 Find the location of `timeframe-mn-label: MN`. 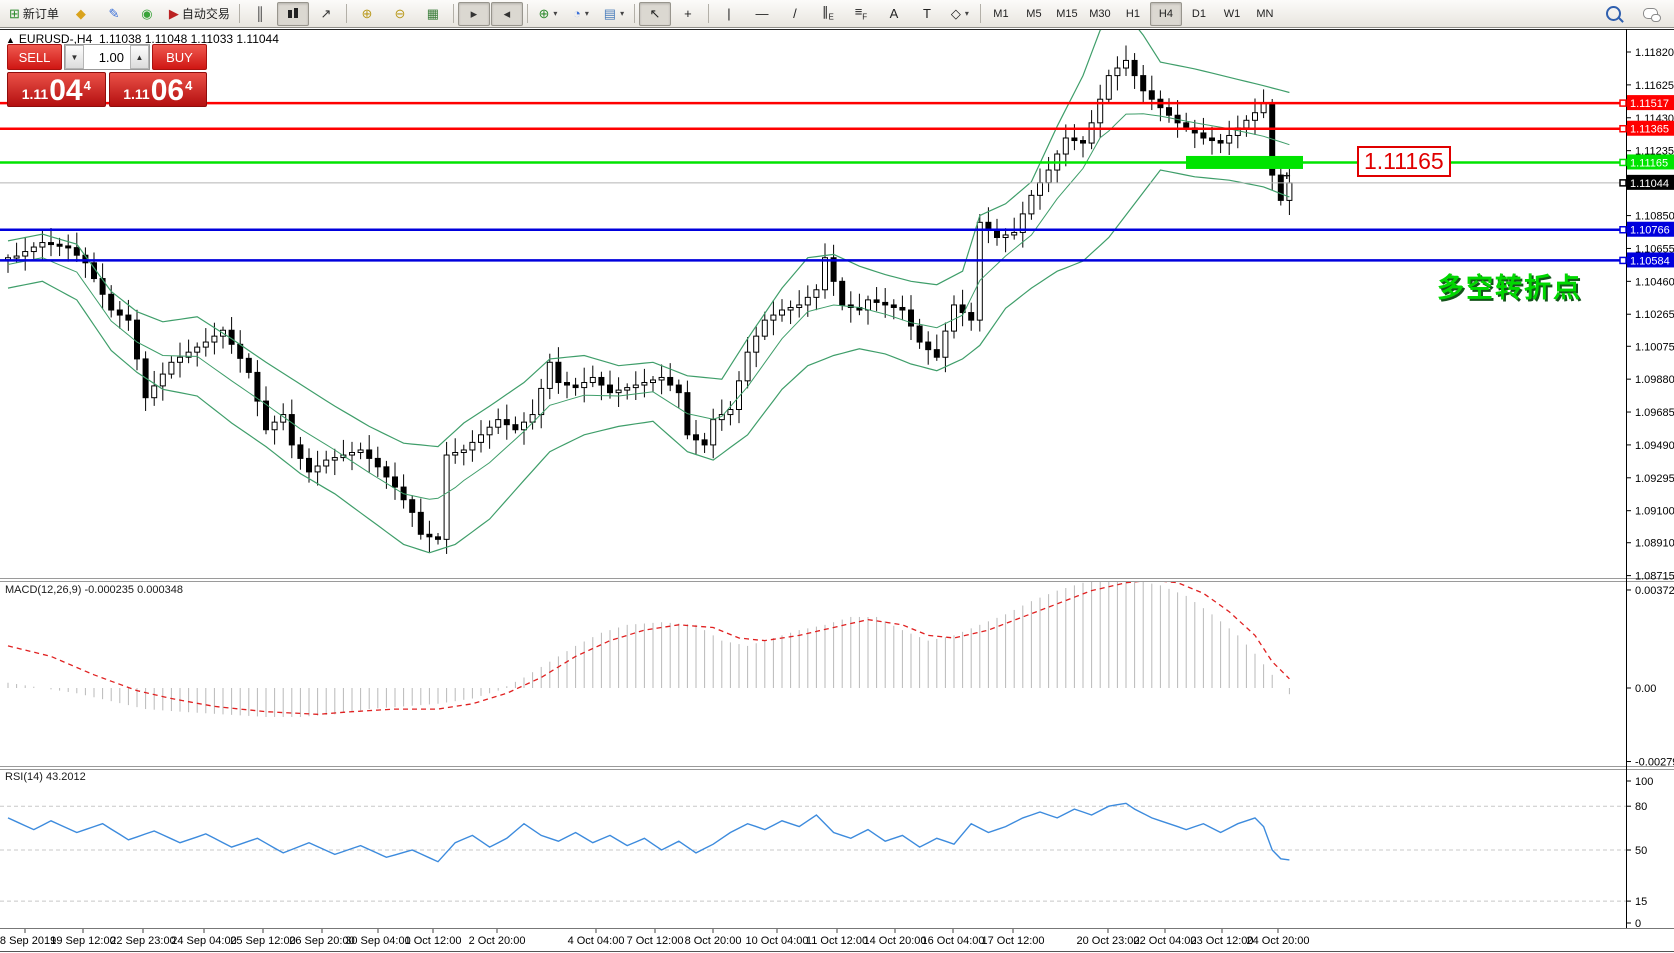

timeframe-mn-label: MN is located at coordinates (1265, 13).